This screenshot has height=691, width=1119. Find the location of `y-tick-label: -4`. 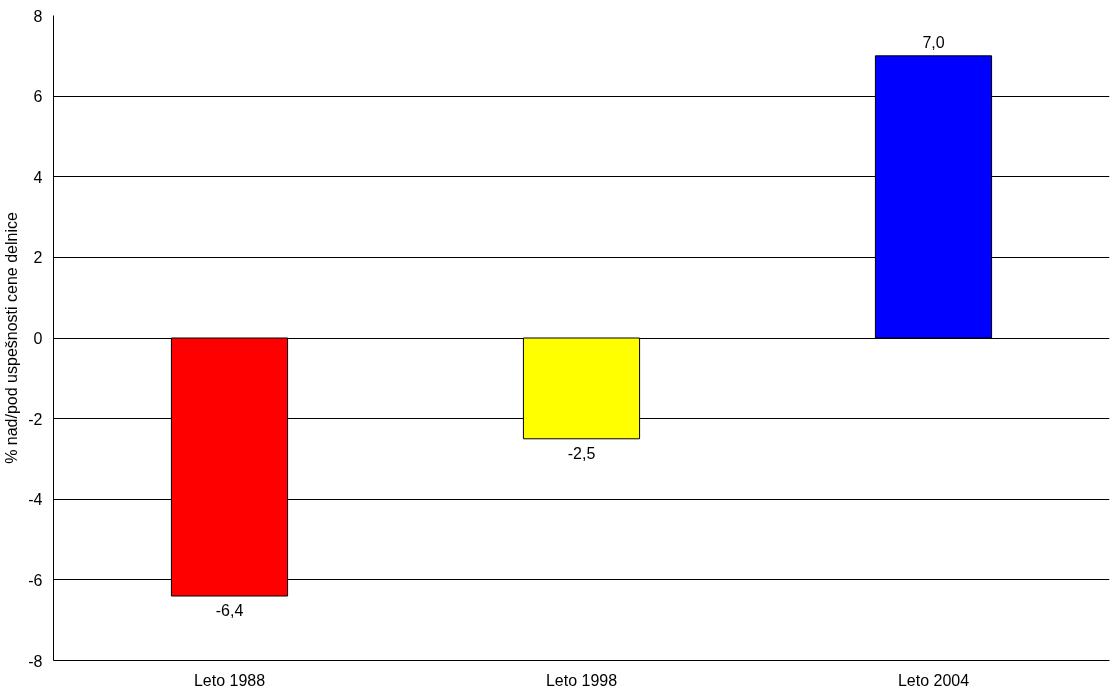

y-tick-label: -4 is located at coordinates (35, 500).